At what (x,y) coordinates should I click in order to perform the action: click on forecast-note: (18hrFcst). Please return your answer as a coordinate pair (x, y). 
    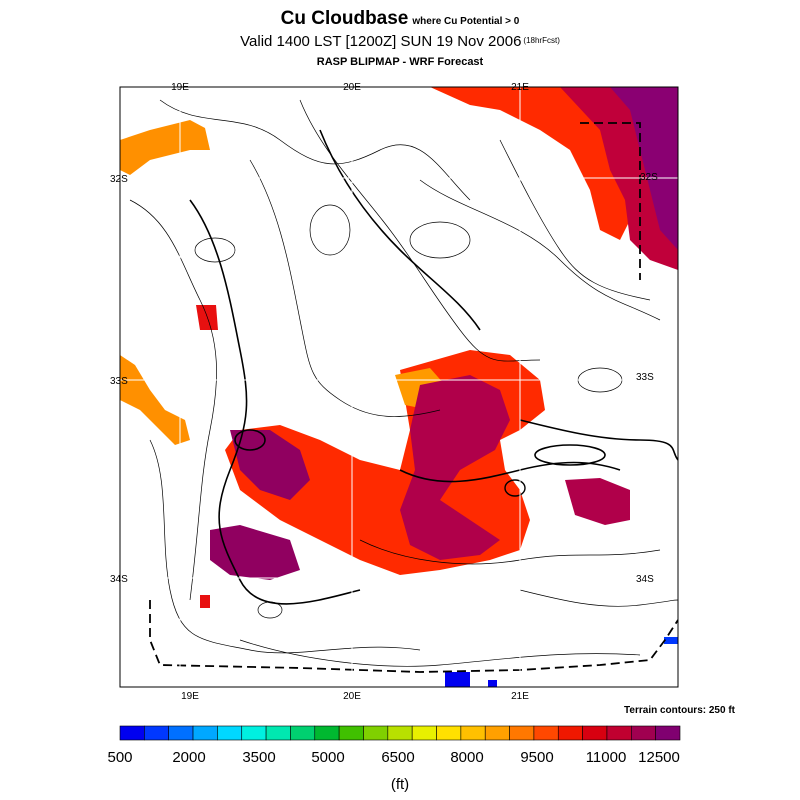
    Looking at the image, I should click on (541, 40).